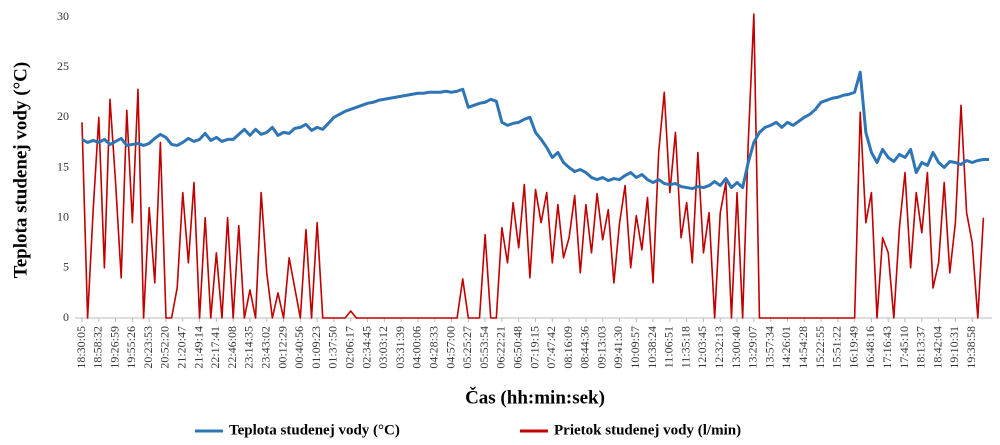 This screenshot has height=445, width=1000. I want to click on x-tick-label: 20:52:20, so click(165, 347).